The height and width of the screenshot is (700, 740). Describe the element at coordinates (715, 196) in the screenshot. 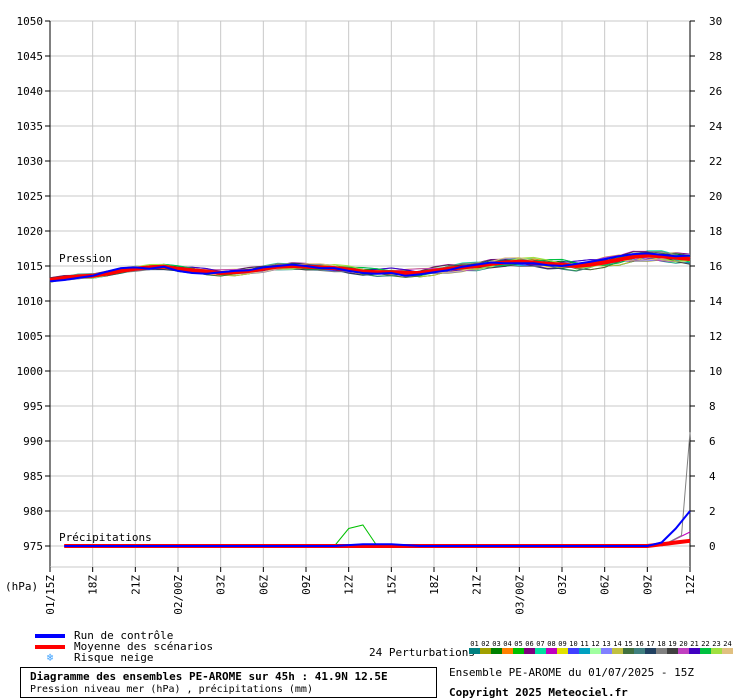

I see `y-right-tick: 20` at that location.